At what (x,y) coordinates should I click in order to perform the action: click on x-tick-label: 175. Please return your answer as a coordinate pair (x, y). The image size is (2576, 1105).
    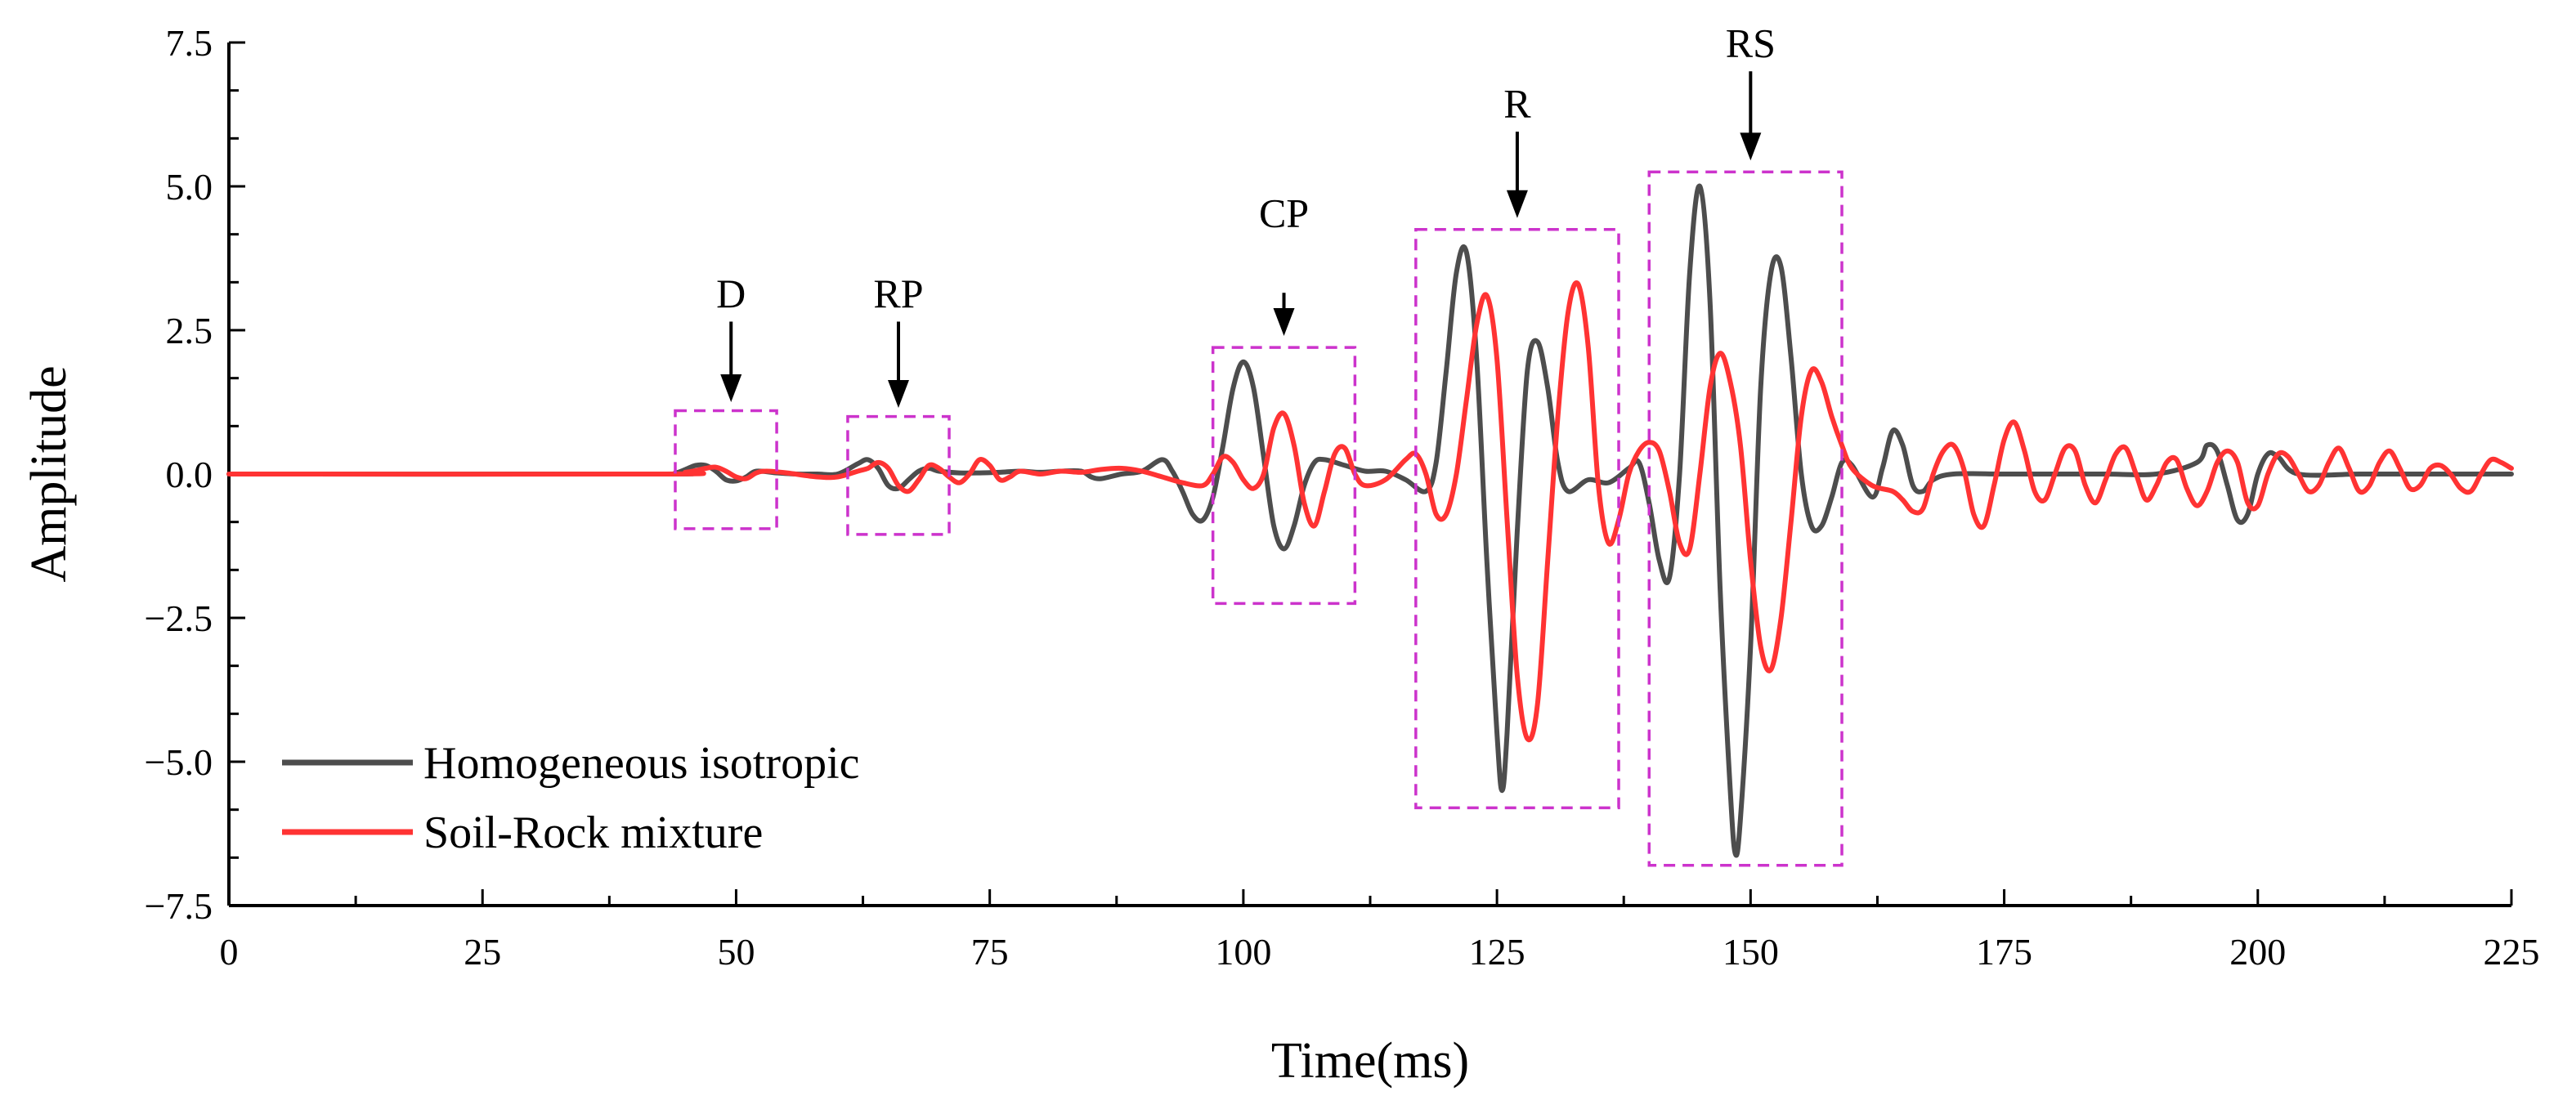
    Looking at the image, I should click on (2004, 952).